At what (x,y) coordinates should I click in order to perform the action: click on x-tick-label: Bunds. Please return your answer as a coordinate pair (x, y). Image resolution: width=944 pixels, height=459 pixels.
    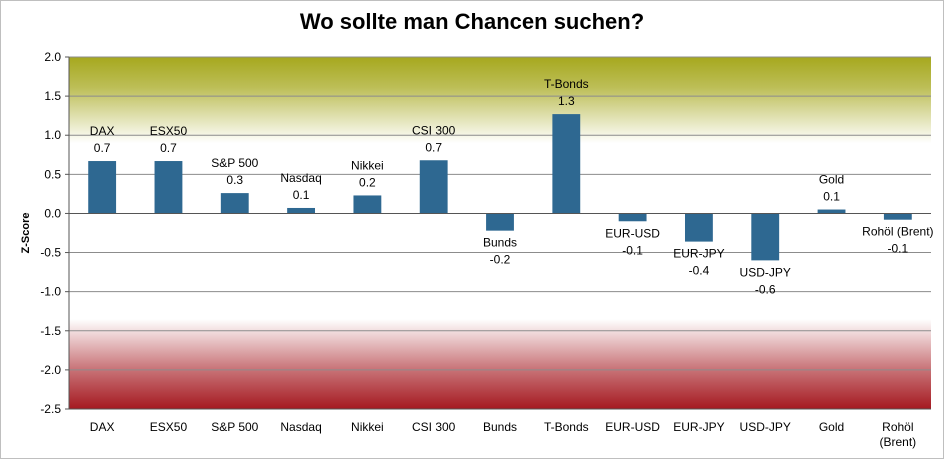
    Looking at the image, I should click on (500, 427).